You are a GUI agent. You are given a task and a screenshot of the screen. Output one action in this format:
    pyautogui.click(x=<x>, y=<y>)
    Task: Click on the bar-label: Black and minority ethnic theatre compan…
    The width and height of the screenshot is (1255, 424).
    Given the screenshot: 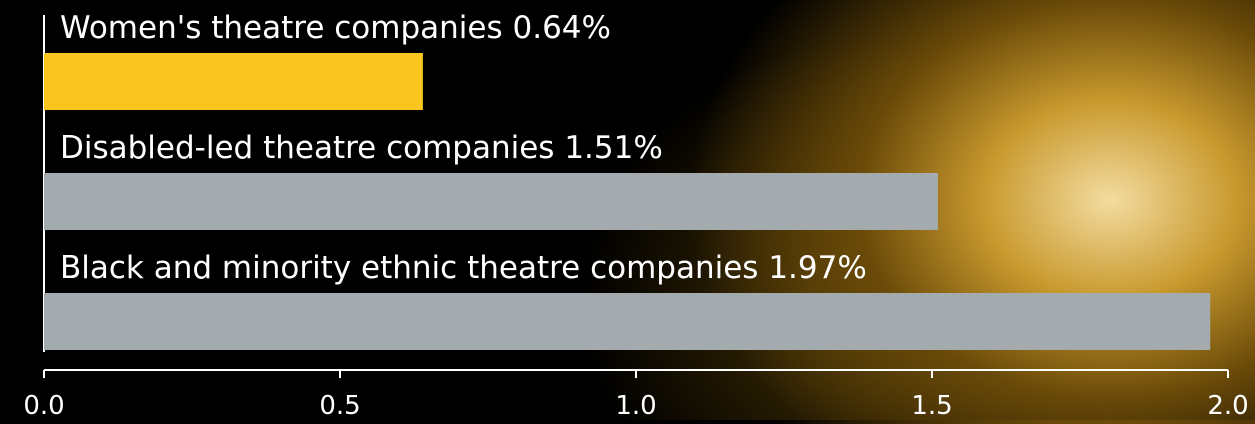 What is the action you would take?
    pyautogui.click(x=463, y=268)
    